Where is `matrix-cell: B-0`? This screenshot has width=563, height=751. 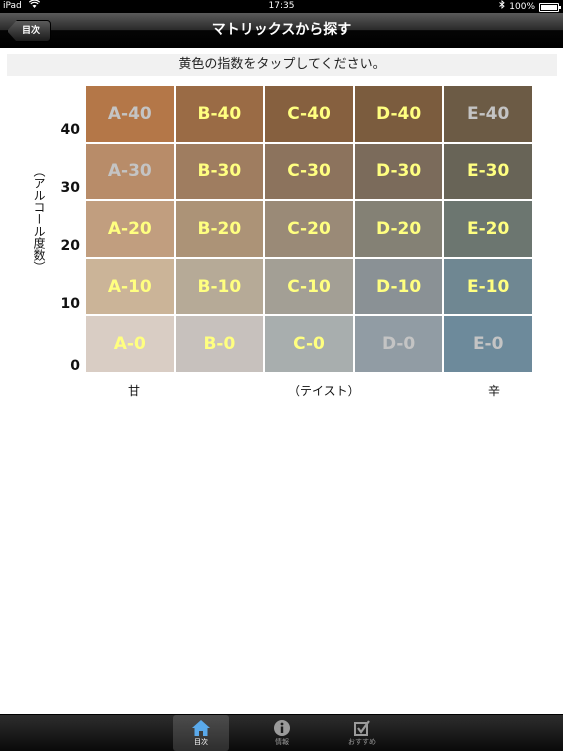
matrix-cell: B-0 is located at coordinates (219, 344).